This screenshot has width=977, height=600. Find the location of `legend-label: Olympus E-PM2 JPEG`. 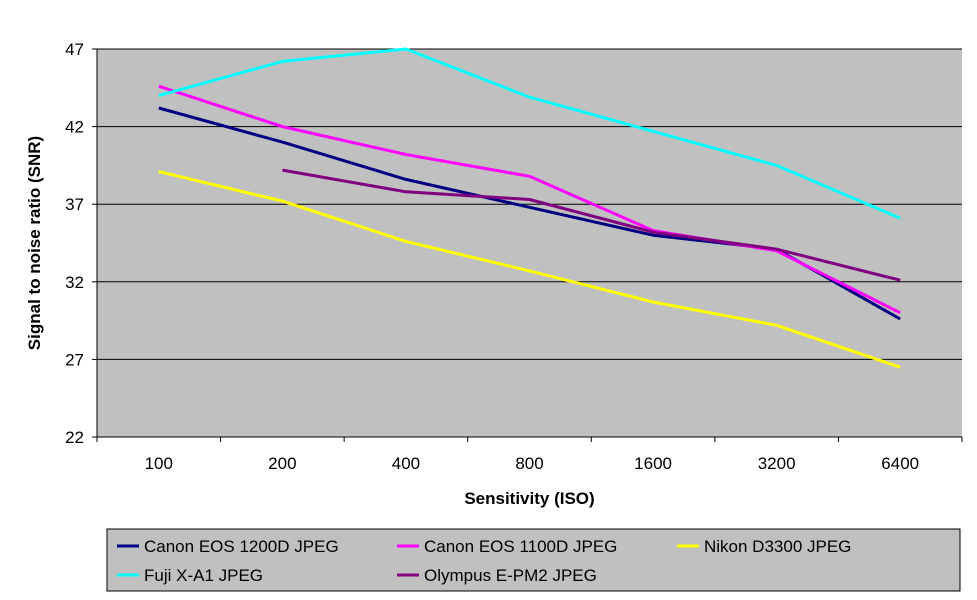

legend-label: Olympus E-PM2 JPEG is located at coordinates (510, 575).